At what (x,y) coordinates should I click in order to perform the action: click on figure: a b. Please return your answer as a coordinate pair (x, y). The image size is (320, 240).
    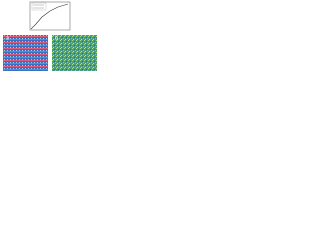
    Looking at the image, I should click on (50, 36).